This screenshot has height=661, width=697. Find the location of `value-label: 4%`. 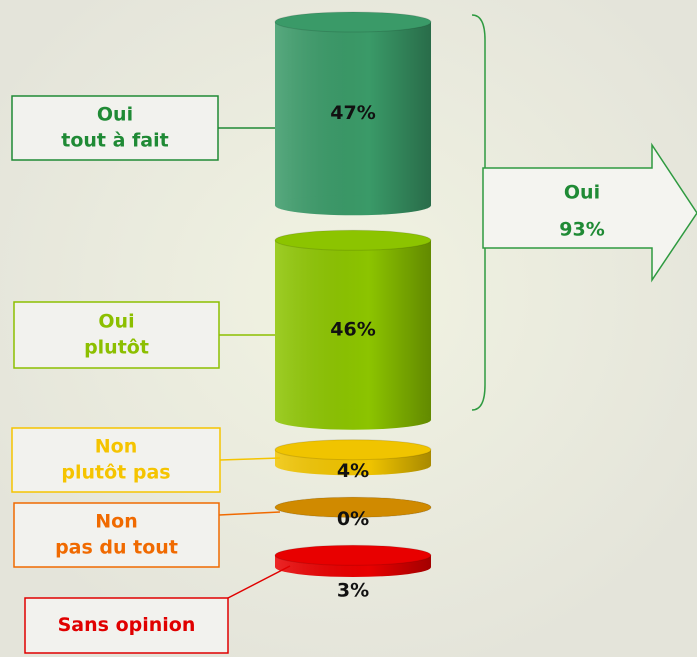

value-label: 4% is located at coordinates (353, 471).